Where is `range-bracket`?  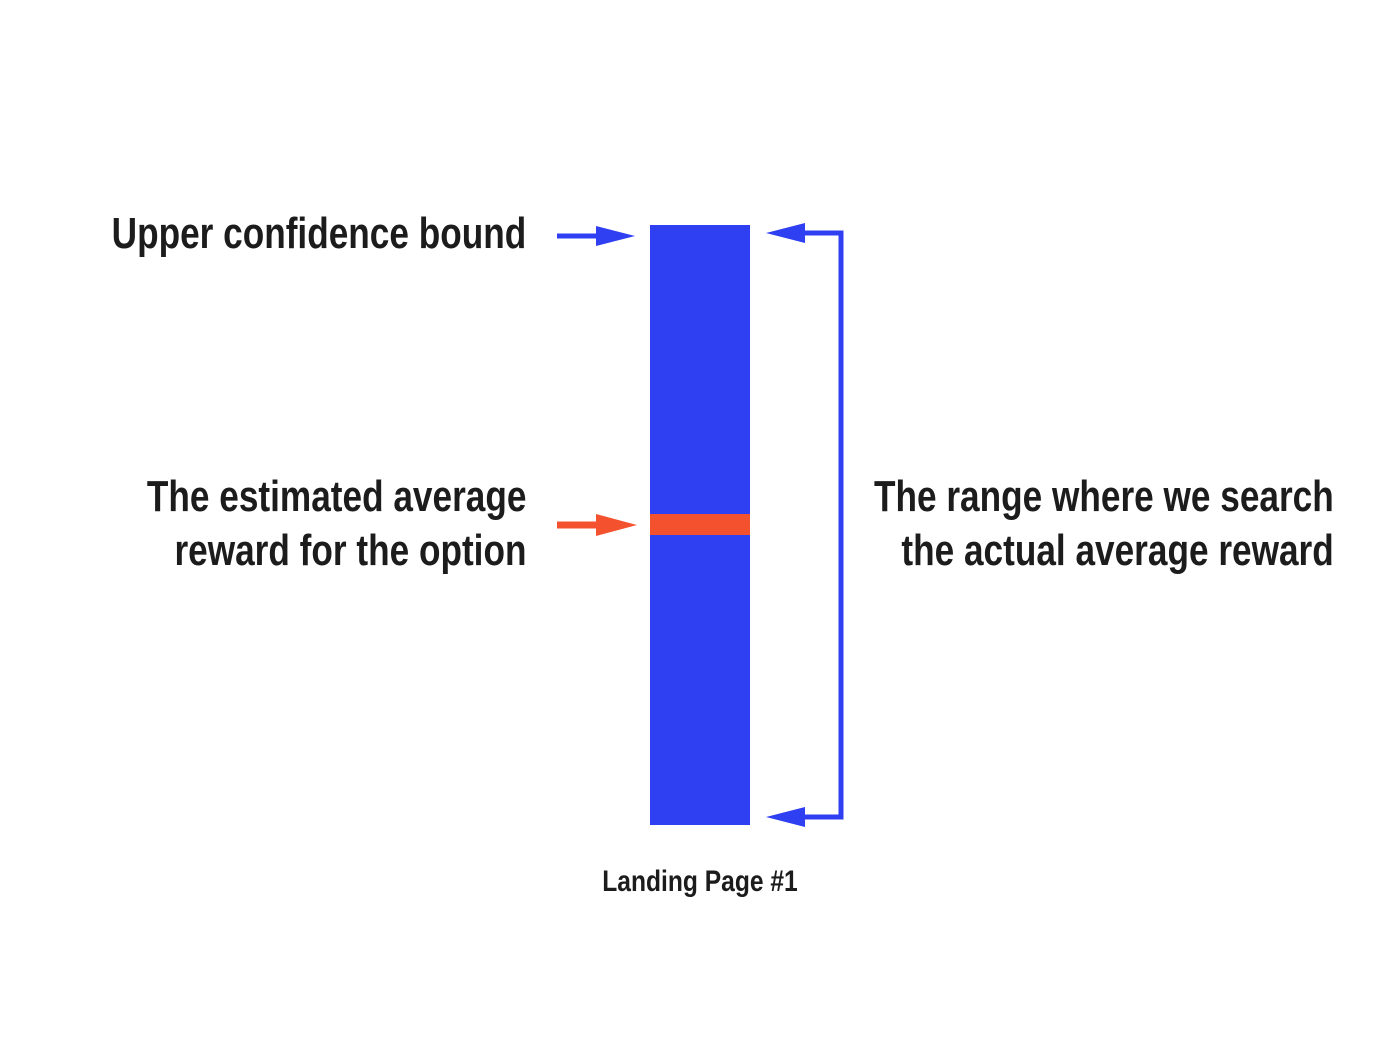 range-bracket is located at coordinates (805, 525).